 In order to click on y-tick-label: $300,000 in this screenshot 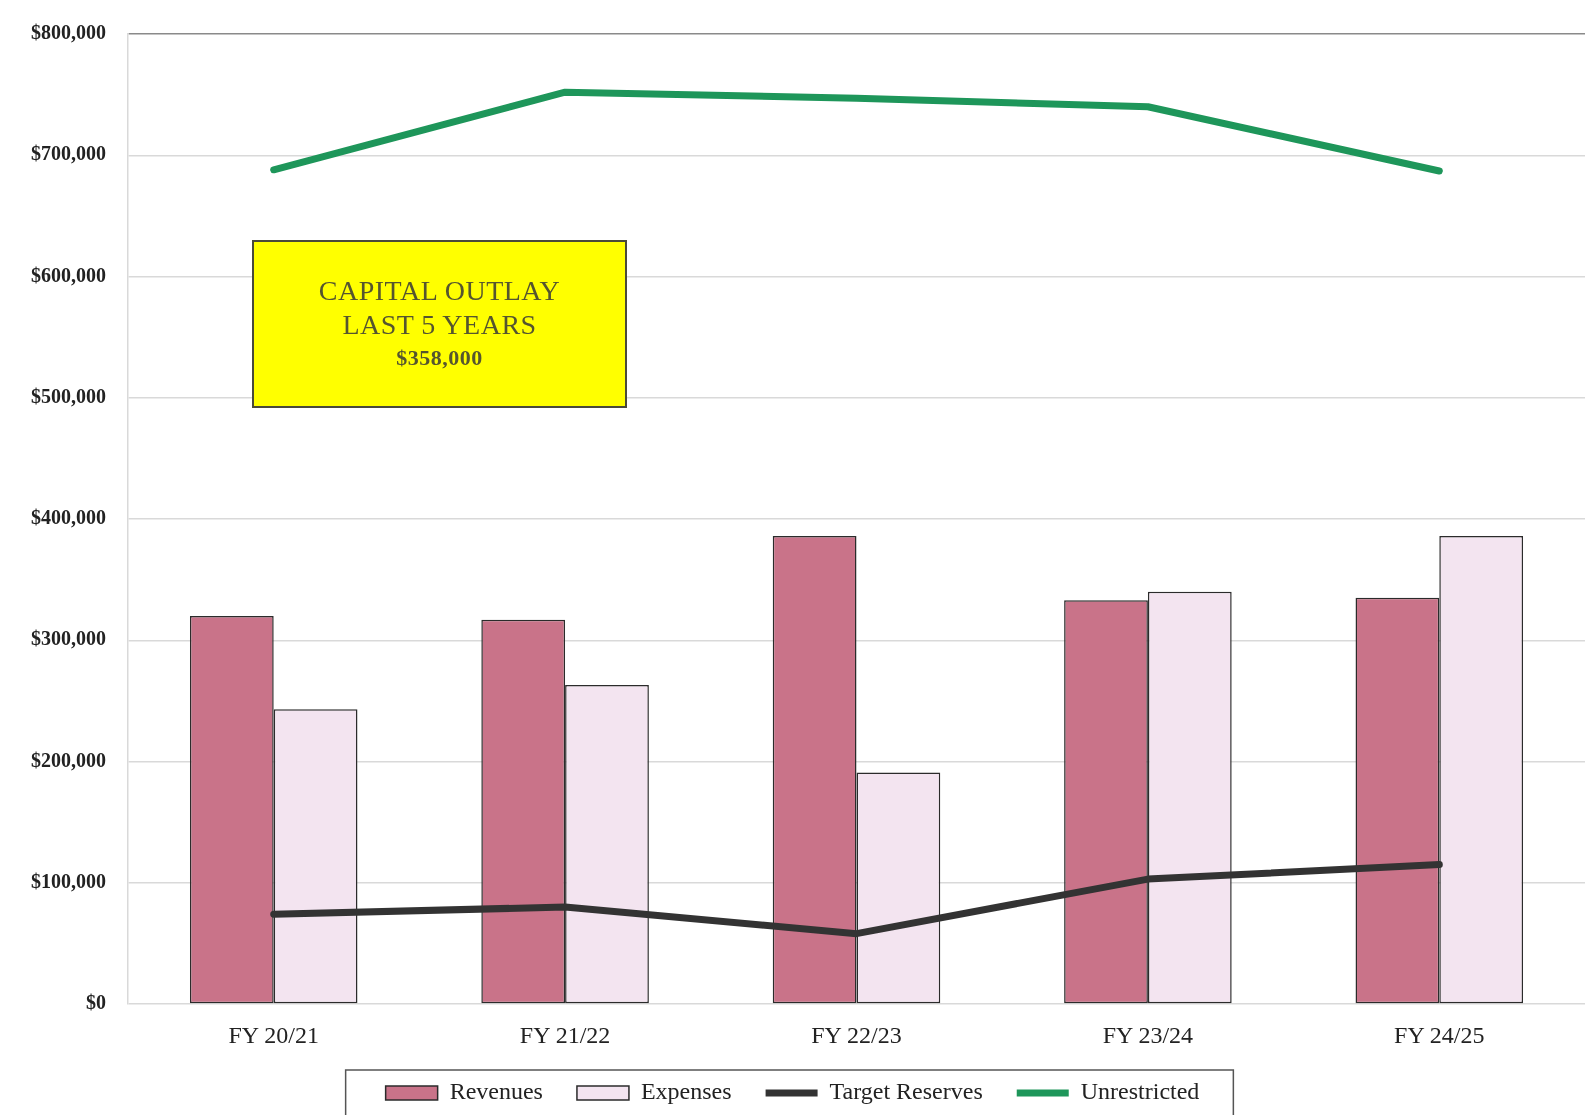, I will do `click(68, 638)`.